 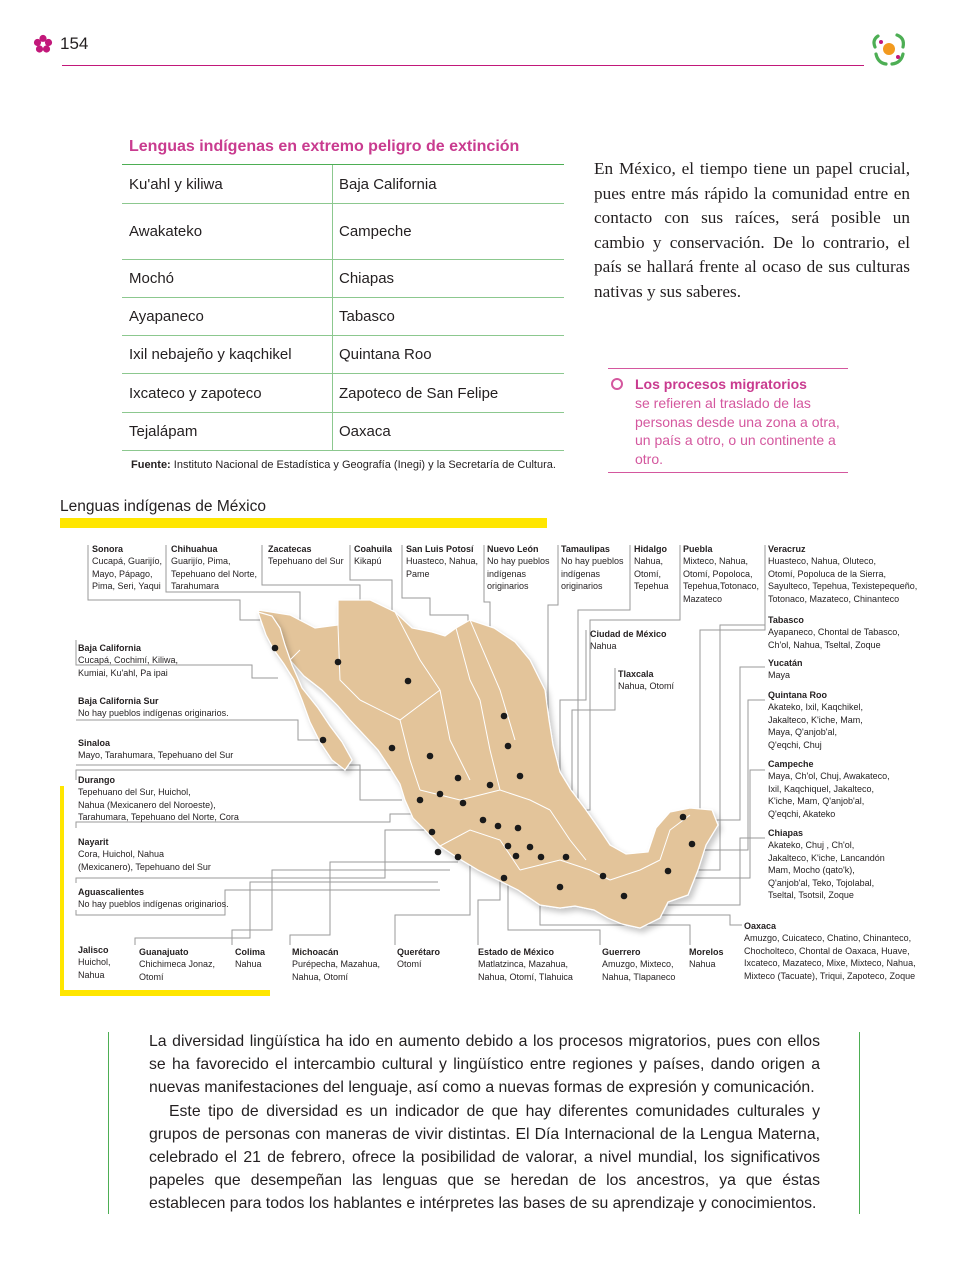 What do you see at coordinates (375, 231) in the screenshot?
I see `region-cell: Campeche` at bounding box center [375, 231].